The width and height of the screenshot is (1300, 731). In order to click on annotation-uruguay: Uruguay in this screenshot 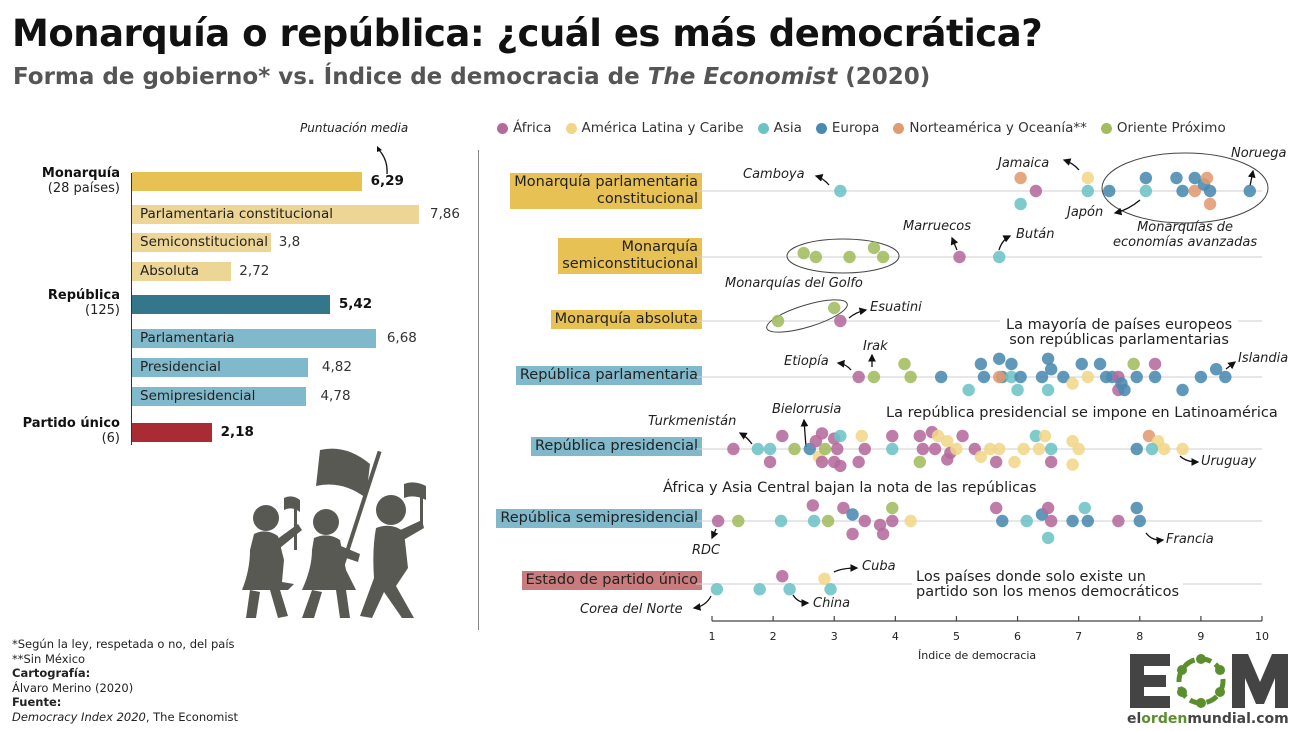, I will do `click(1229, 461)`.